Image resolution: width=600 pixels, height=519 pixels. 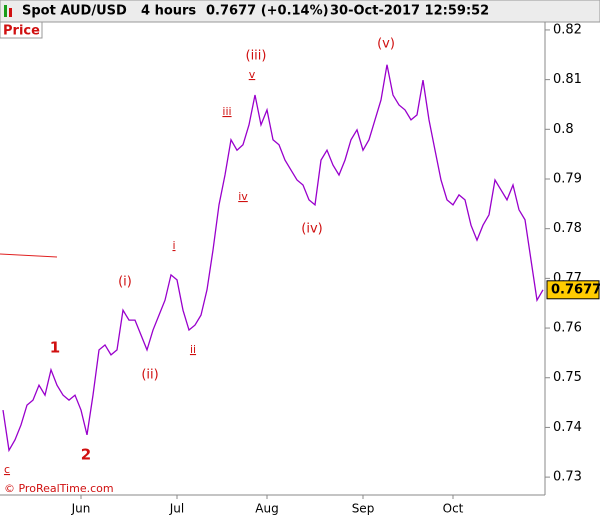 I want to click on x-tick-label: Sep, so click(x=363, y=509).